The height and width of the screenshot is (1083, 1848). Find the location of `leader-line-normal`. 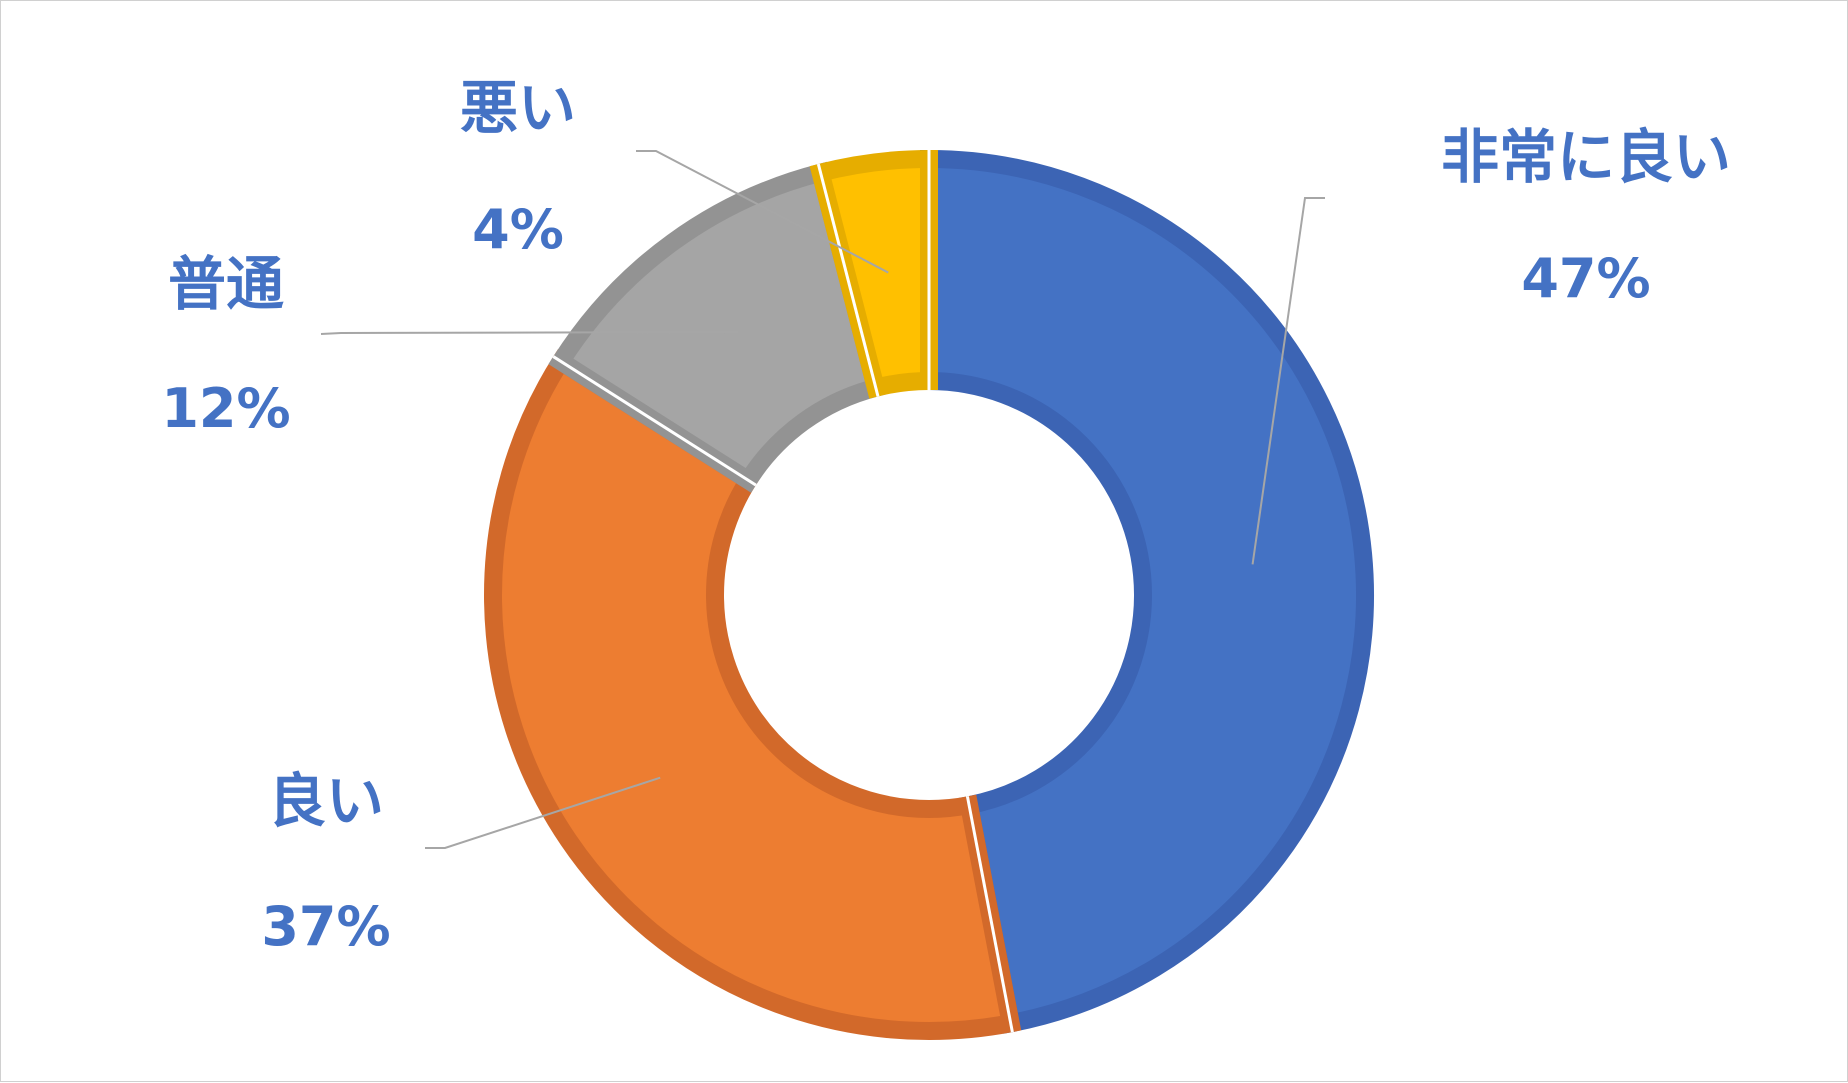

leader-line-normal is located at coordinates (529, 333).